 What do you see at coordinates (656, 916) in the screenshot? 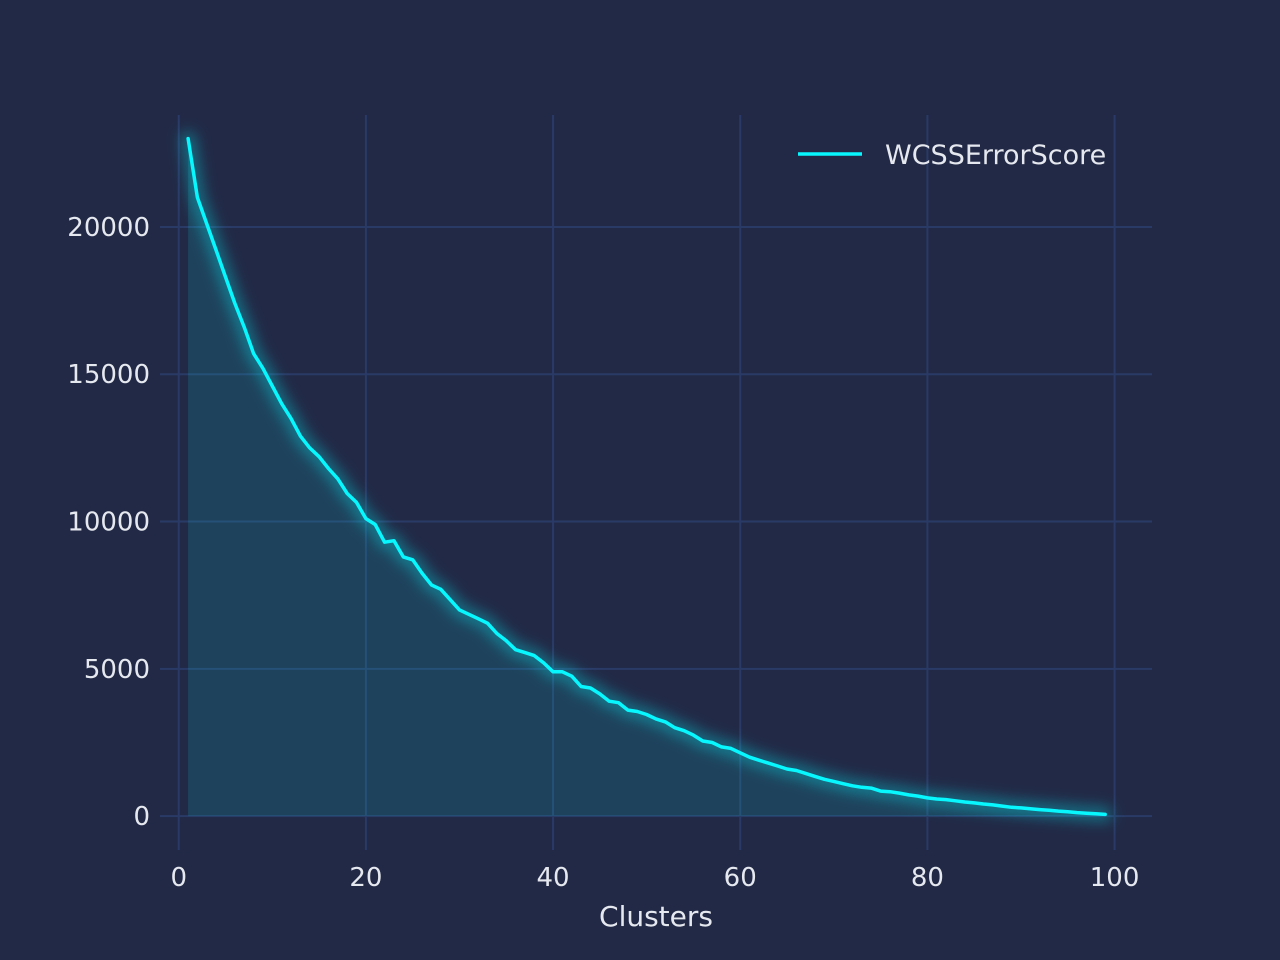
I see `x-axis-label: Clusters` at bounding box center [656, 916].